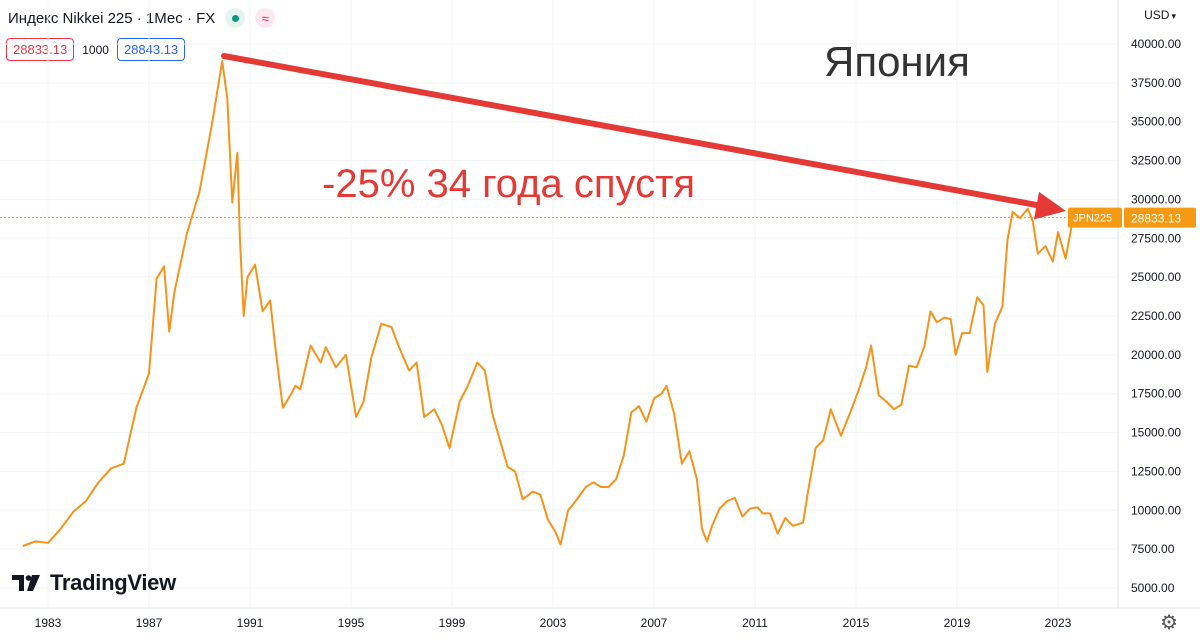 This screenshot has width=1200, height=642. Describe the element at coordinates (1156, 161) in the screenshot. I see `y-tick-label: 32500.00` at that location.